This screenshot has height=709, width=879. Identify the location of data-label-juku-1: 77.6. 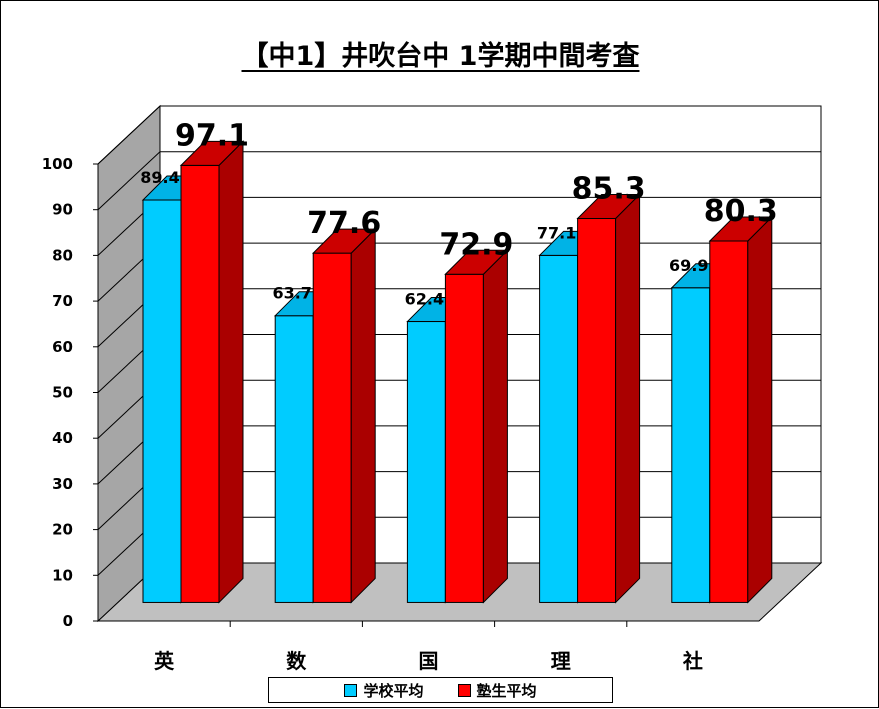
(344, 223).